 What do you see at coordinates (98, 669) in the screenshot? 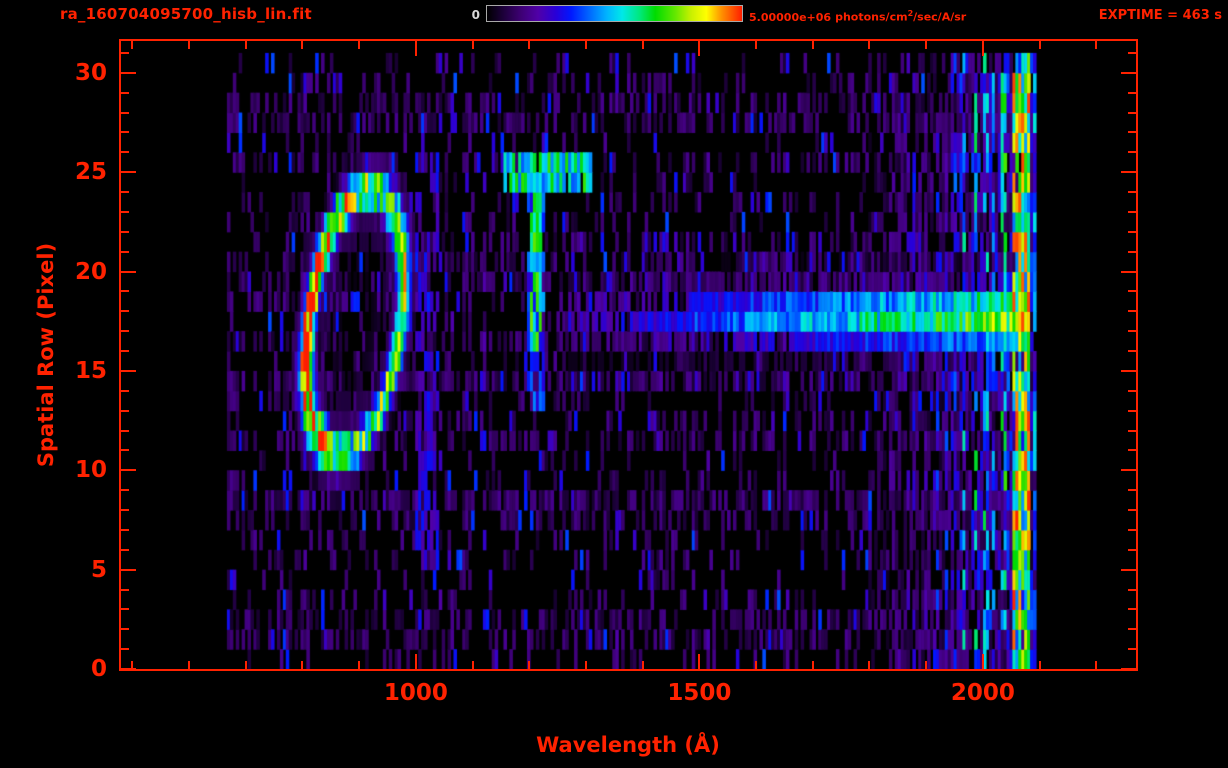
I see `y-tick-label: 0` at bounding box center [98, 669].